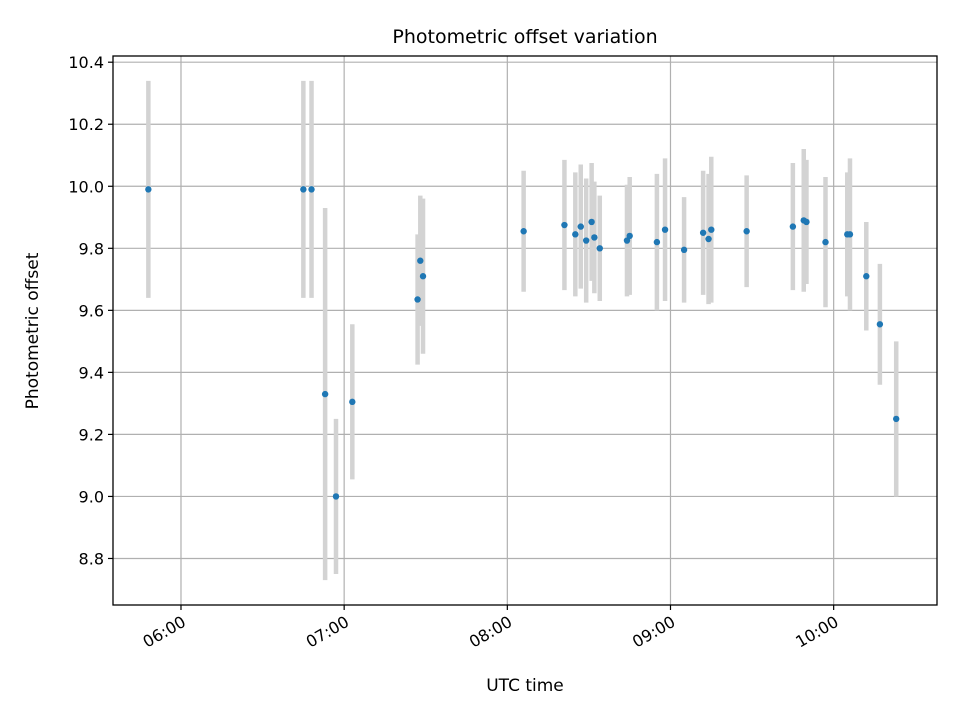 The height and width of the screenshot is (720, 960). Describe the element at coordinates (91, 372) in the screenshot. I see `y-tick-label: 9.4` at that location.